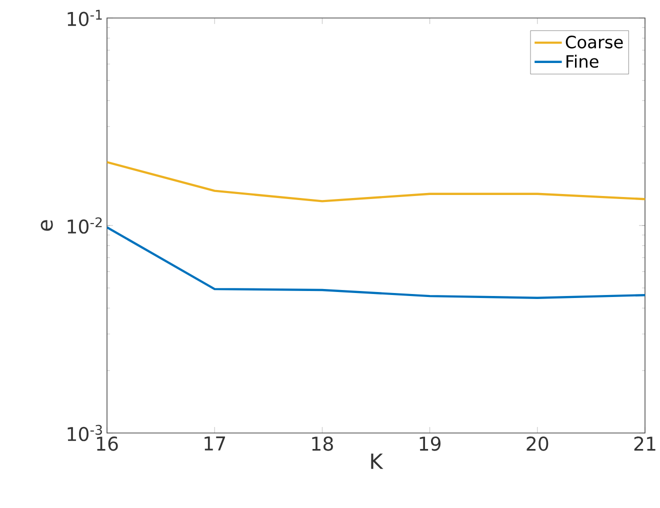  What do you see at coordinates (537, 443) in the screenshot?
I see `x-tick-label: 20` at bounding box center [537, 443].